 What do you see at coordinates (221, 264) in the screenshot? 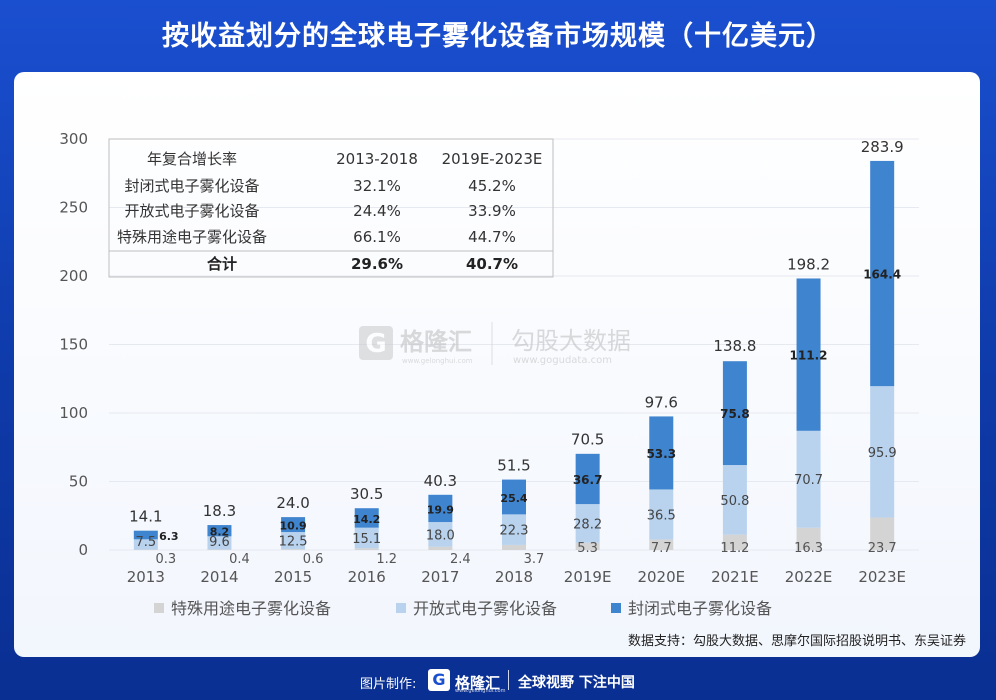
I see `cagr-total-label: 合计` at bounding box center [221, 264].